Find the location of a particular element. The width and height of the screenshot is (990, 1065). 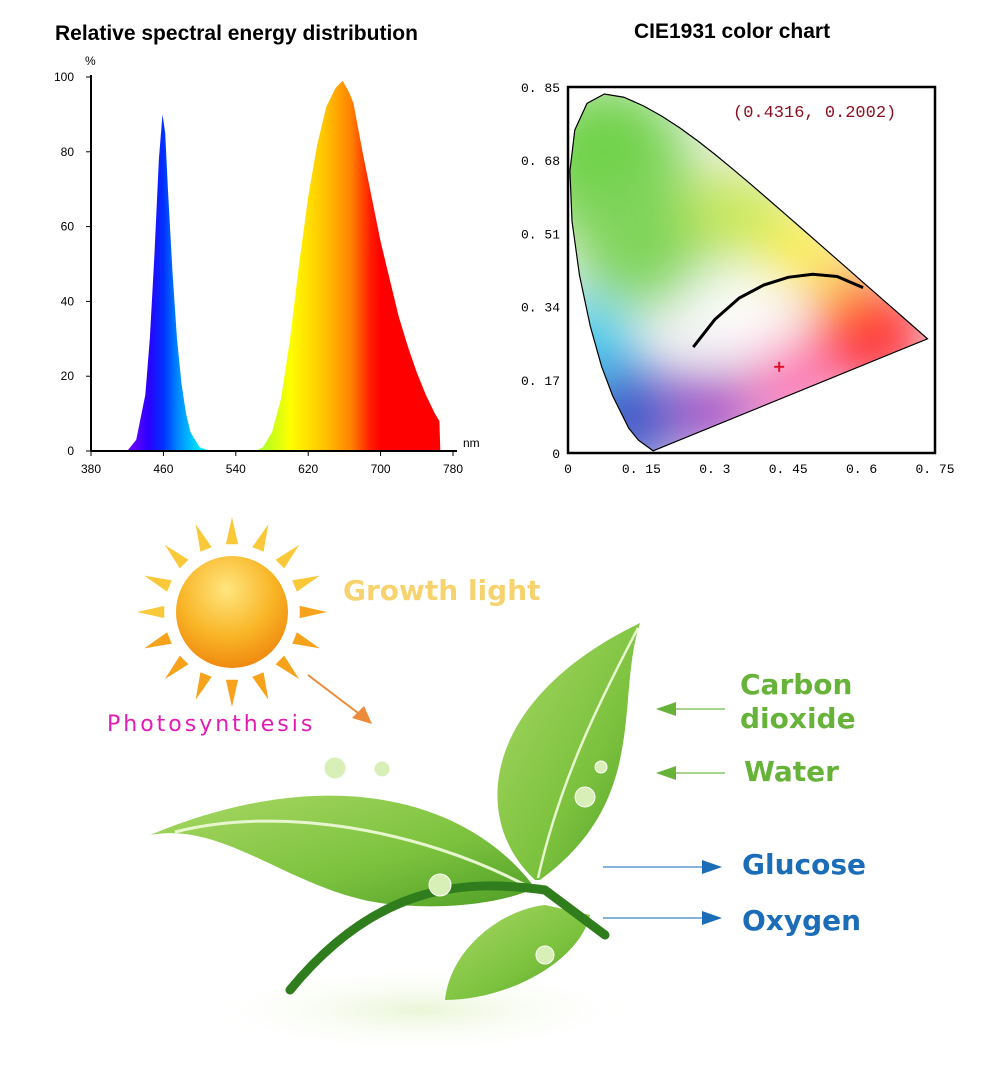

y-tick-label: 100 is located at coordinates (64, 77).